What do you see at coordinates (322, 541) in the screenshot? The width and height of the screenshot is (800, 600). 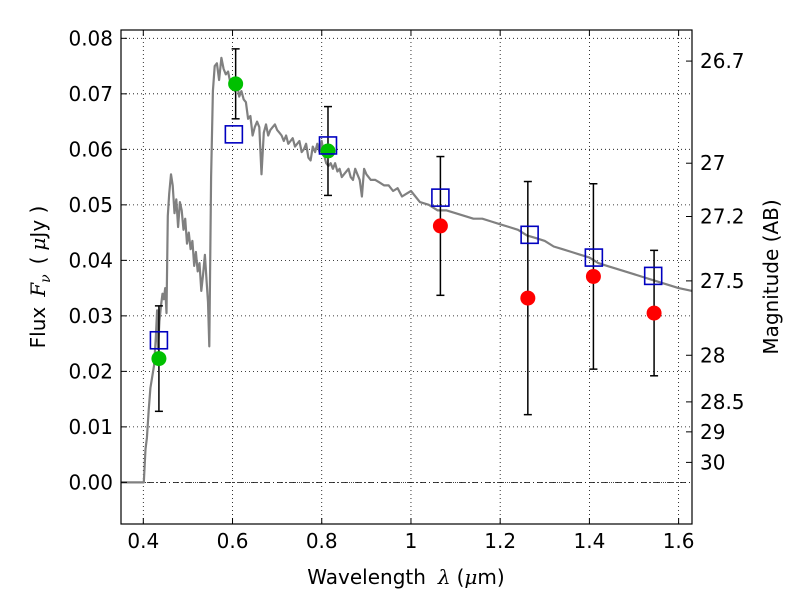 I see `x-tick-label: 0.8` at bounding box center [322, 541].